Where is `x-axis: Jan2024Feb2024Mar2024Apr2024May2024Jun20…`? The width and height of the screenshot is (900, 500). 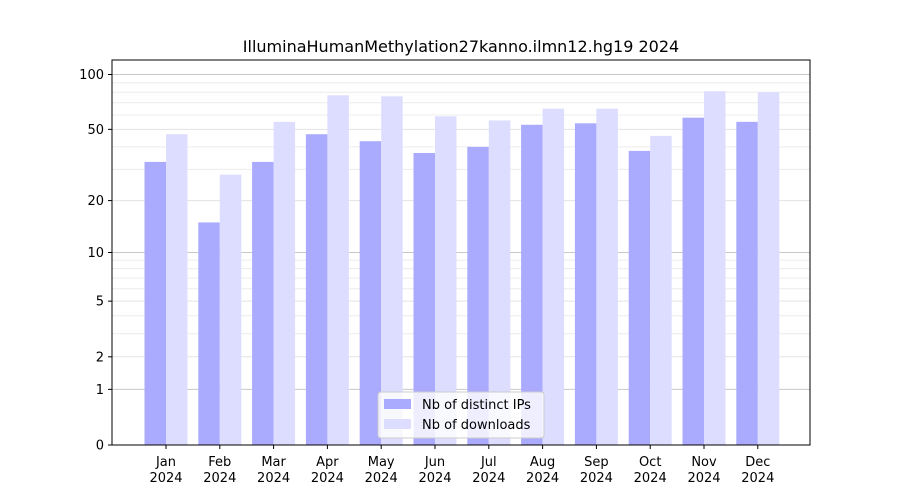 x-axis: Jan2024Feb2024Mar2024Apr2024May2024Jun20… is located at coordinates (461, 465).